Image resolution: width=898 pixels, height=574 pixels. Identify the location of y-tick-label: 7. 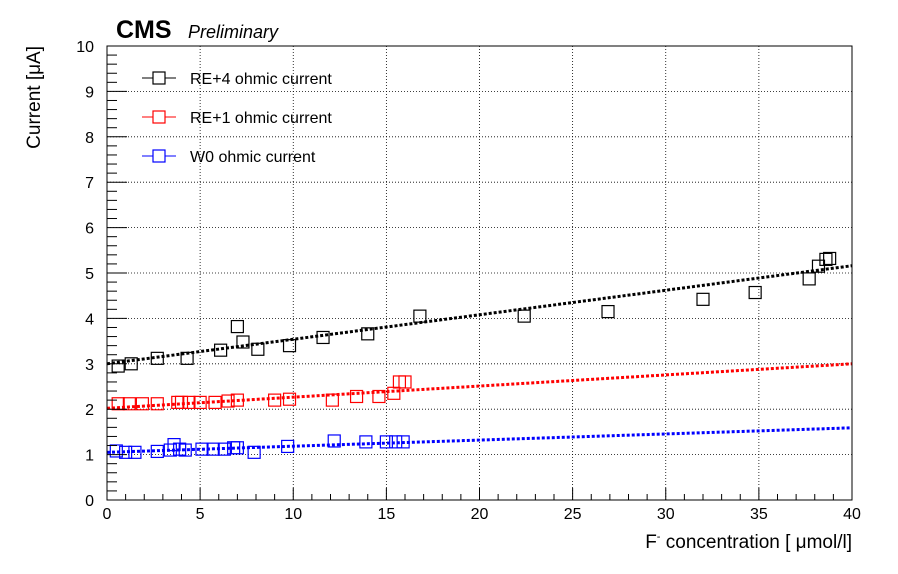
(89, 183).